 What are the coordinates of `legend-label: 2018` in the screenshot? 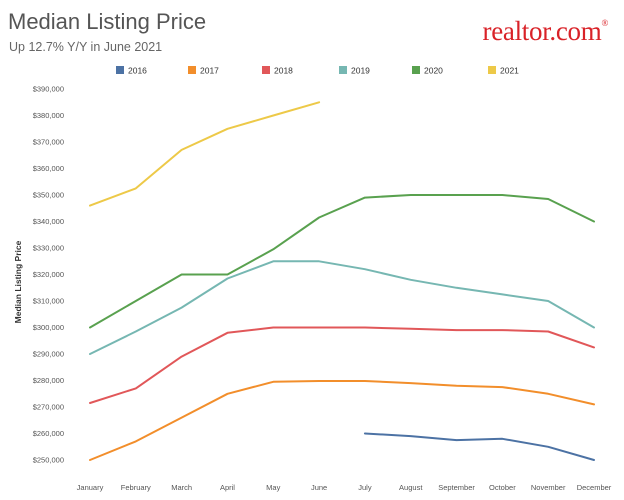 It's located at (283, 71).